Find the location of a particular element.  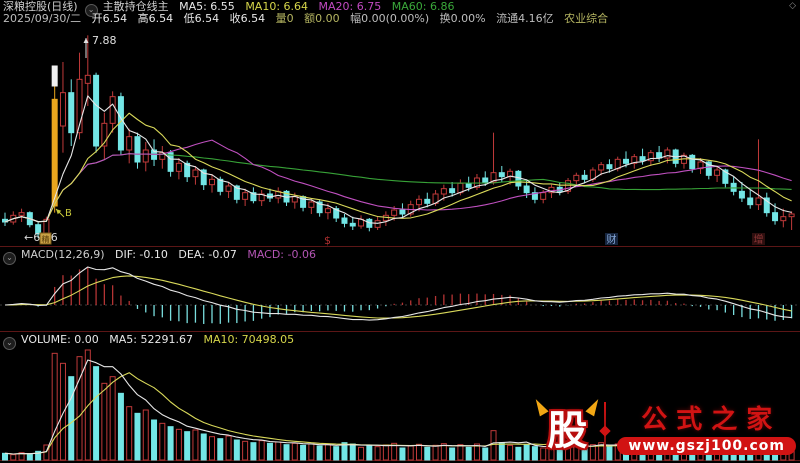

ma10-label: MA10: 6.64 is located at coordinates (277, 6).